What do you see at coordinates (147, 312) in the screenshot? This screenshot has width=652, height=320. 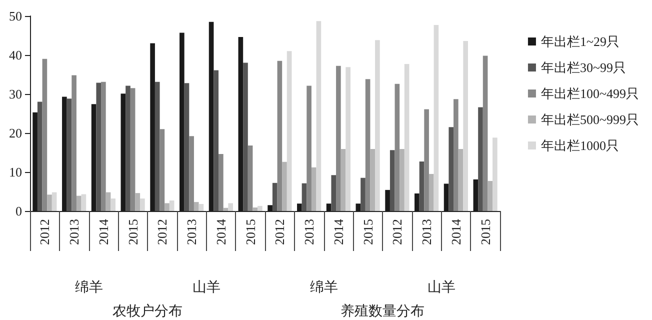 I see `text: 农牧户分布` at bounding box center [147, 312].